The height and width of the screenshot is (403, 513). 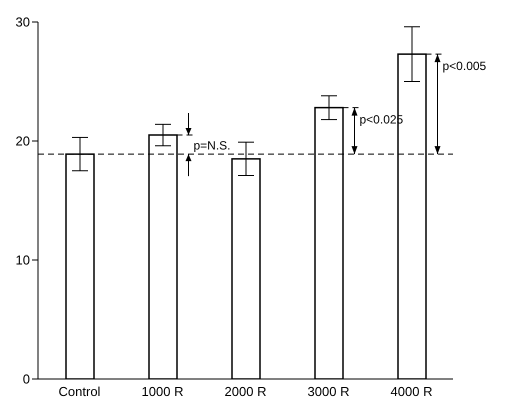 What do you see at coordinates (163, 392) in the screenshot?
I see `x-tick-label: 1000 R` at bounding box center [163, 392].